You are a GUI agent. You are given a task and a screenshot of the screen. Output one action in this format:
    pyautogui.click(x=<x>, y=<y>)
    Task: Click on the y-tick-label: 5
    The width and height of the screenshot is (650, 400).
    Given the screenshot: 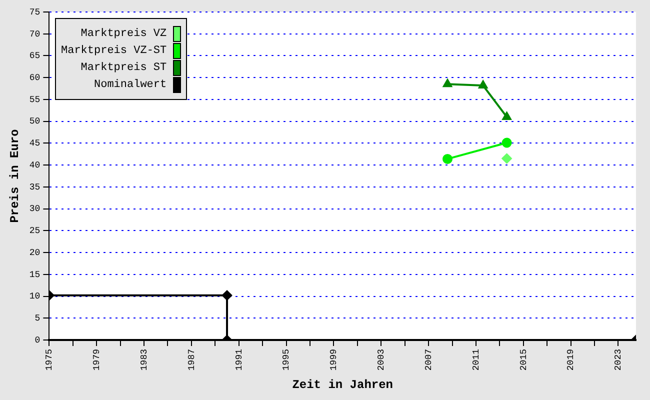 What is the action you would take?
    pyautogui.click(x=37, y=319)
    